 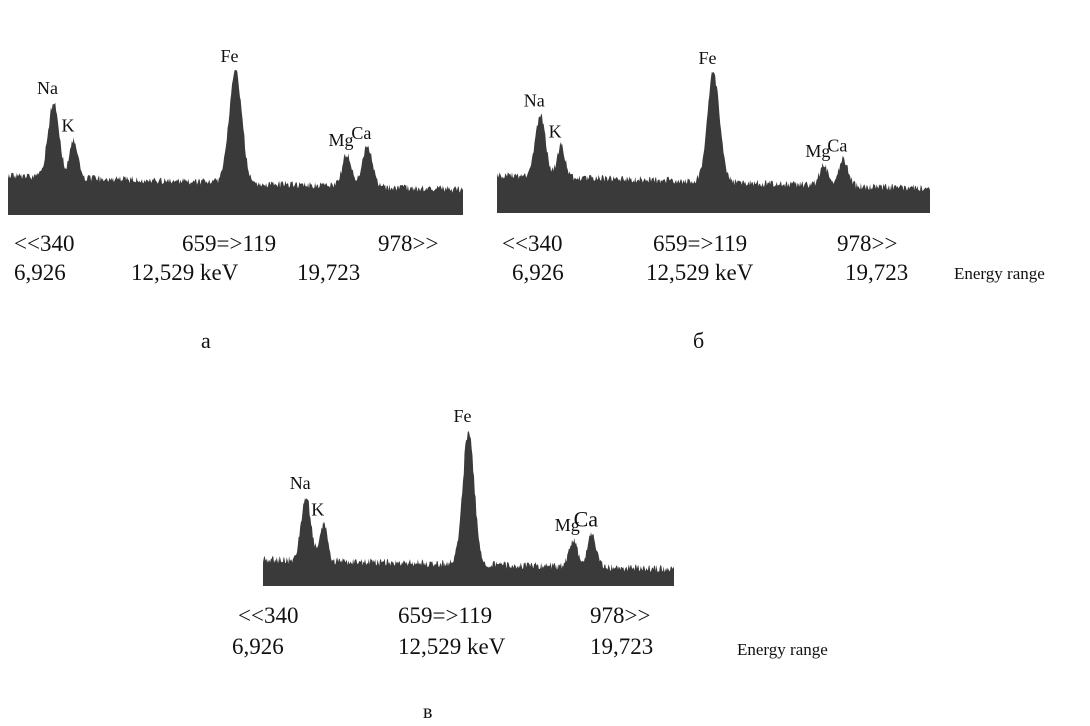 What do you see at coordinates (428, 712) in the screenshot?
I see `panel-label-c: в` at bounding box center [428, 712].